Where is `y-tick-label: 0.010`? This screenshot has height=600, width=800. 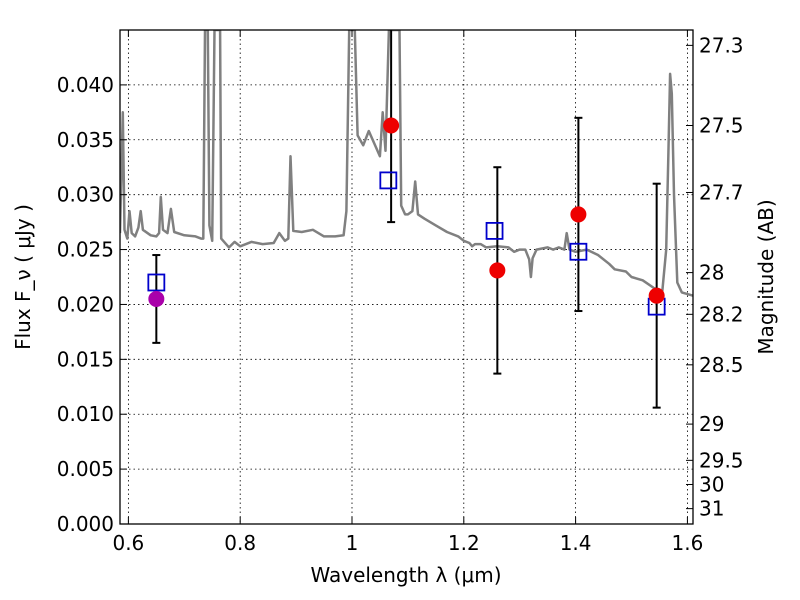
y-tick-label: 0.010 is located at coordinates (85, 414).